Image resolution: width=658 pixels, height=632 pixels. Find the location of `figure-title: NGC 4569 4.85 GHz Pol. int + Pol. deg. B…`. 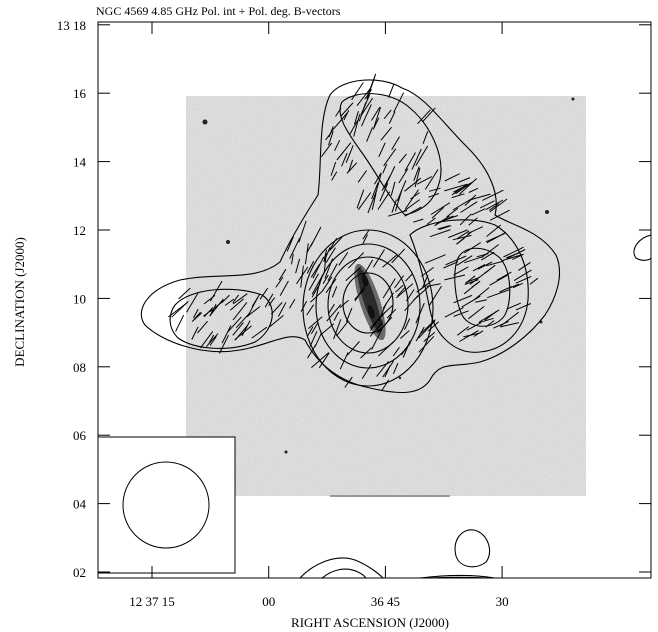

figure-title: NGC 4569 4.85 GHz Pol. int + Pol. deg. B… is located at coordinates (218, 11).